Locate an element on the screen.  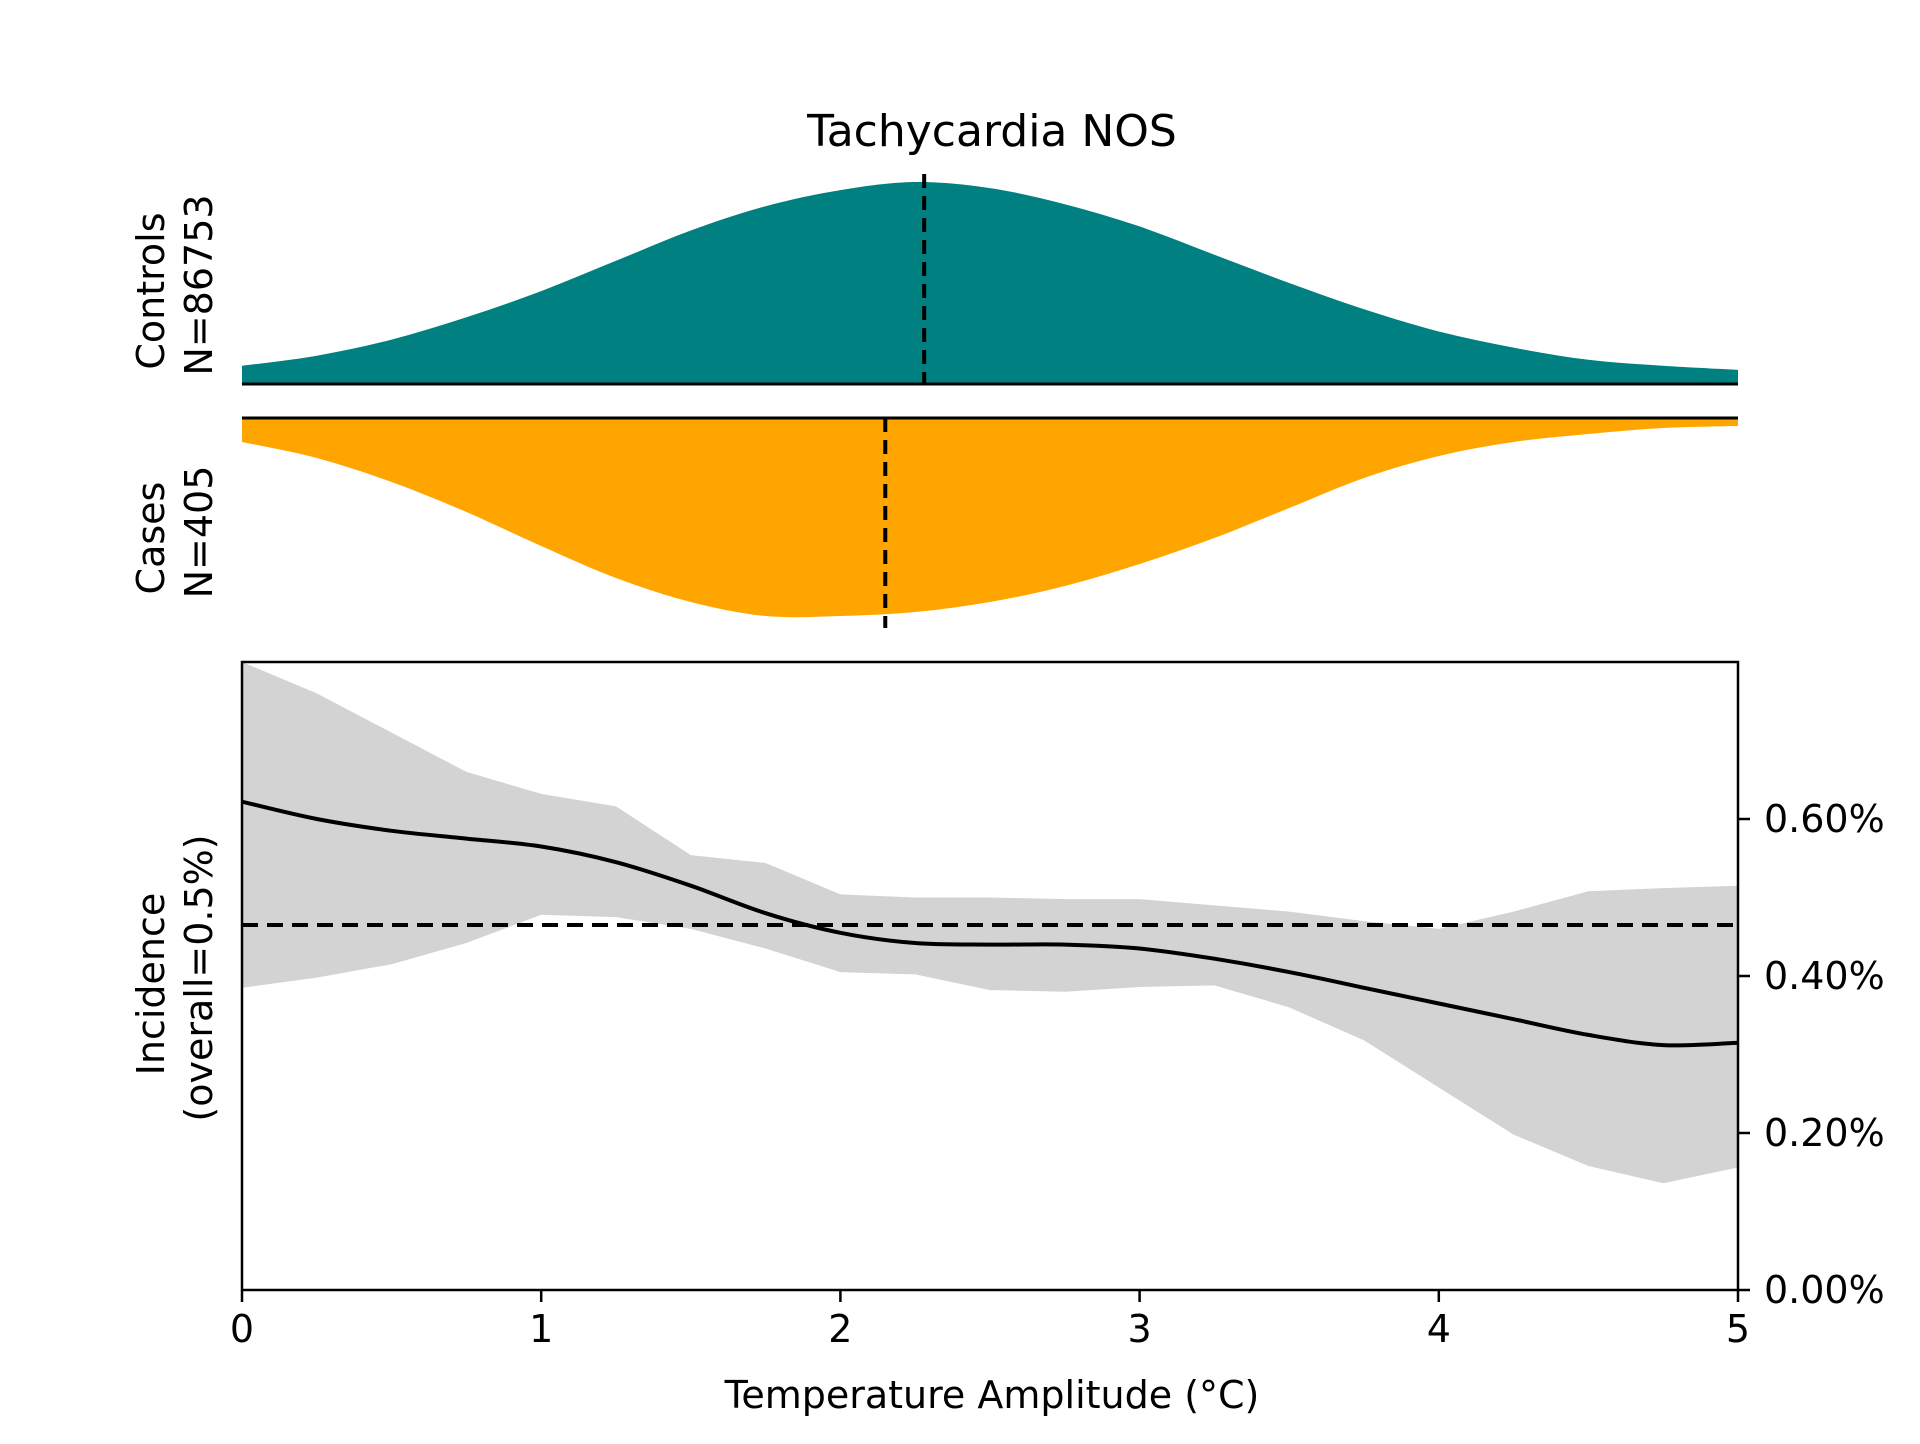
y-tick-label: 0.20% is located at coordinates (1824, 1133).